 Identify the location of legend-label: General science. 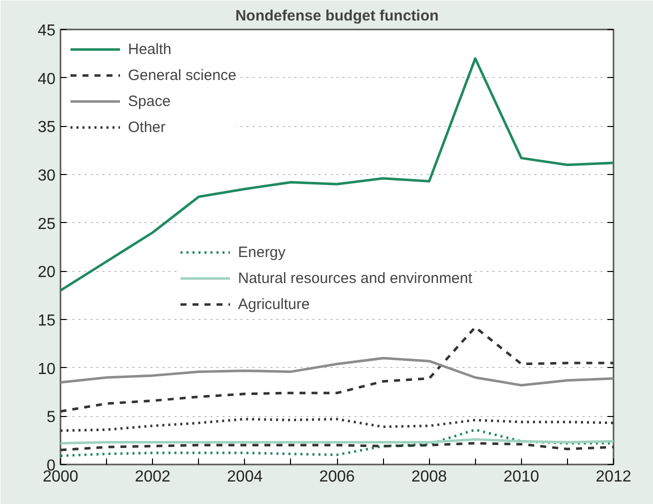
(182, 75).